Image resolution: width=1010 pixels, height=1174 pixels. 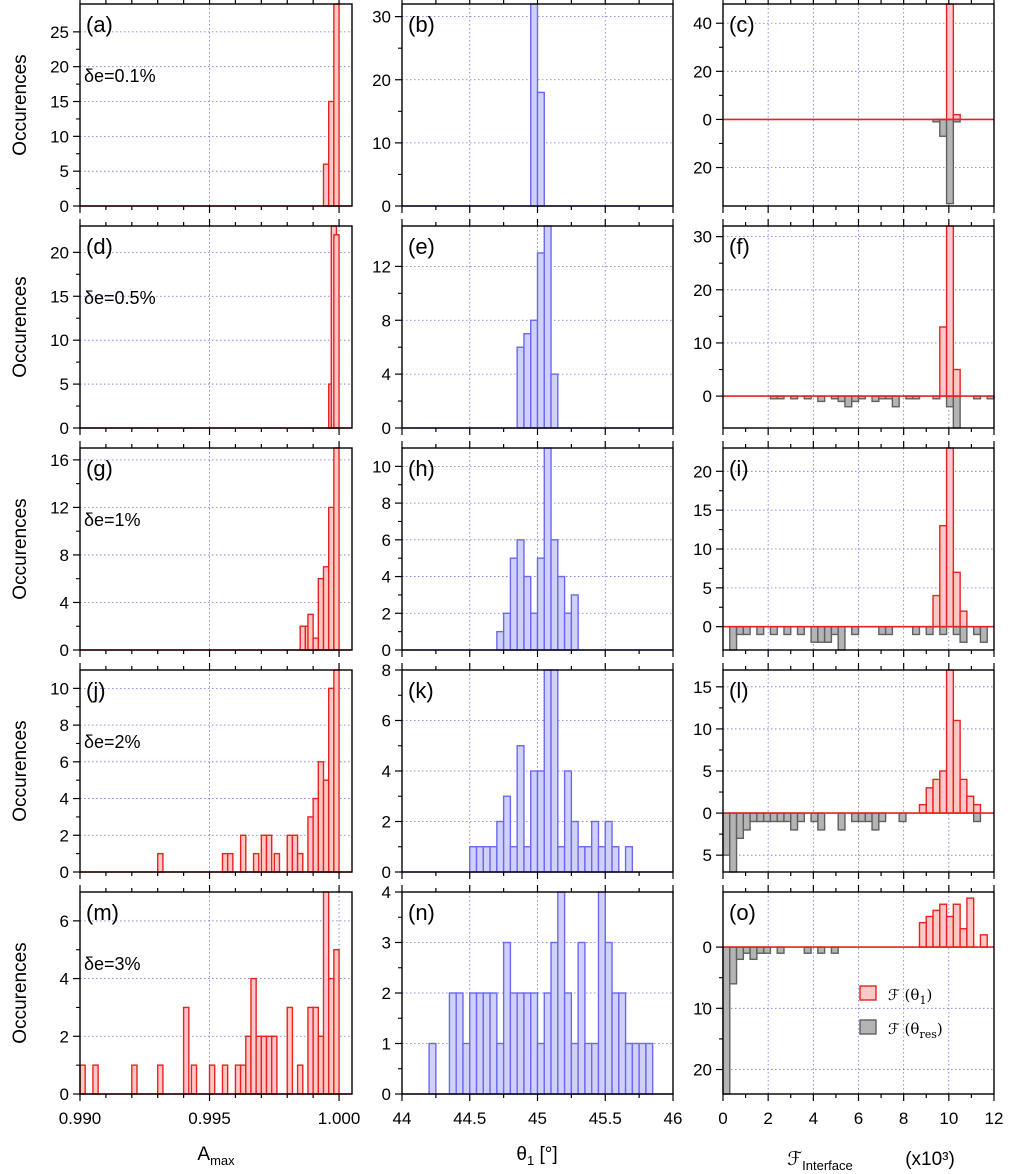 What do you see at coordinates (702, 687) in the screenshot?
I see `y-tick-label: 15` at bounding box center [702, 687].